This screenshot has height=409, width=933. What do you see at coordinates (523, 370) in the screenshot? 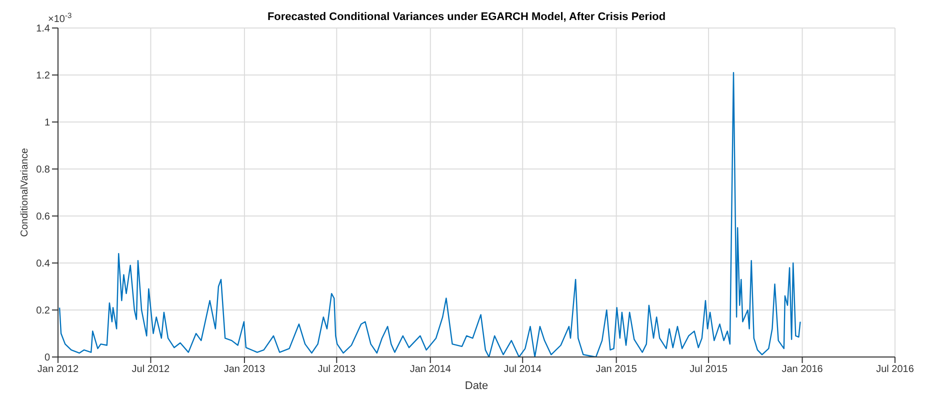
I see `x-tick-label: Jul 2014` at bounding box center [523, 370].